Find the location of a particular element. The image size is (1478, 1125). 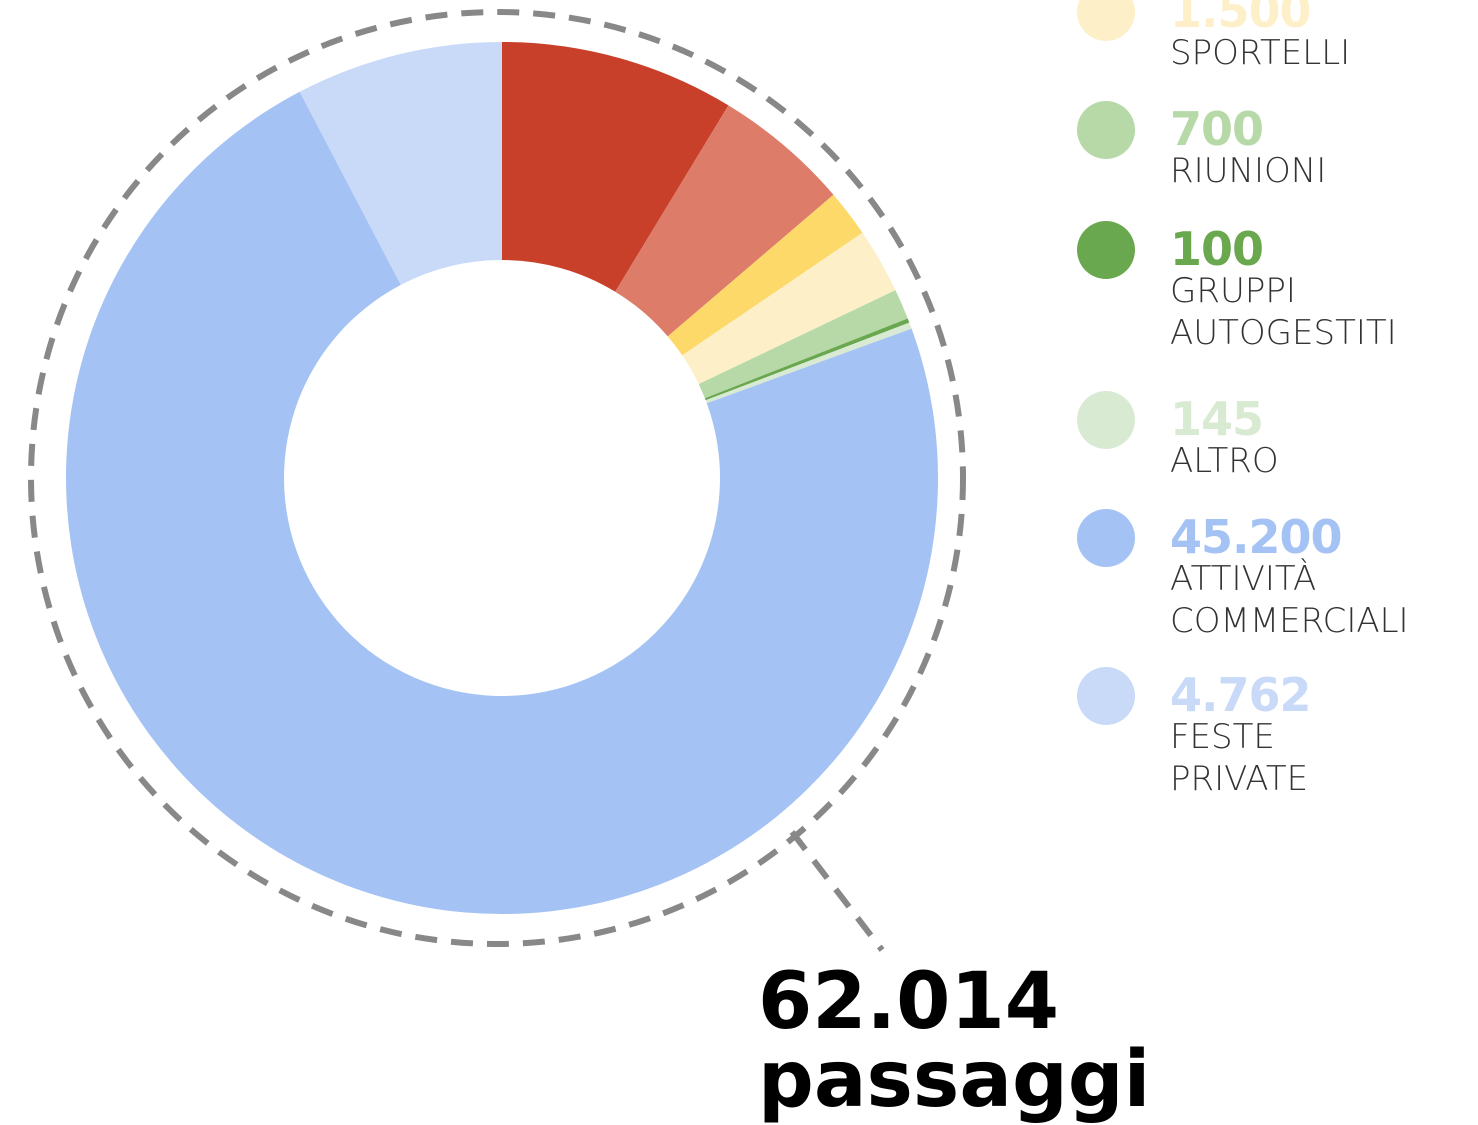

legend-value: 1.500 is located at coordinates (1241, 19).